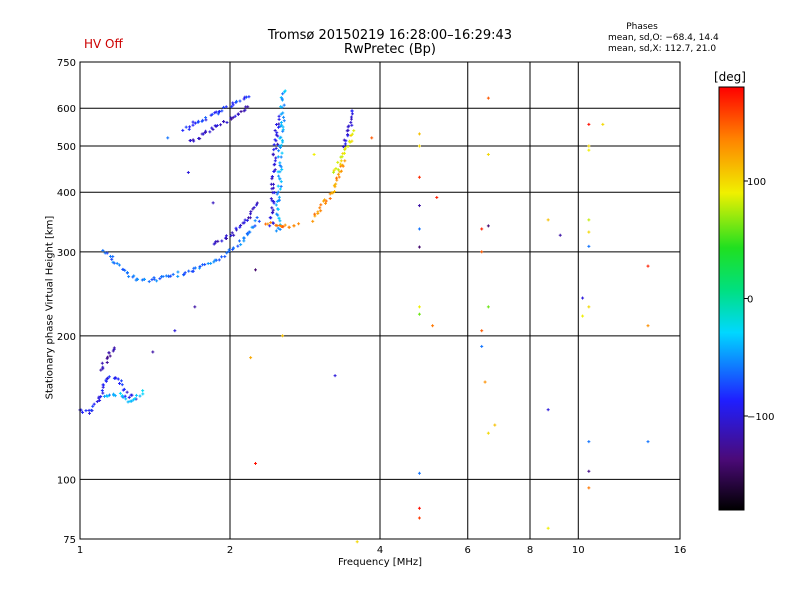  I want to click on y-tick-label: 75, so click(69, 540).